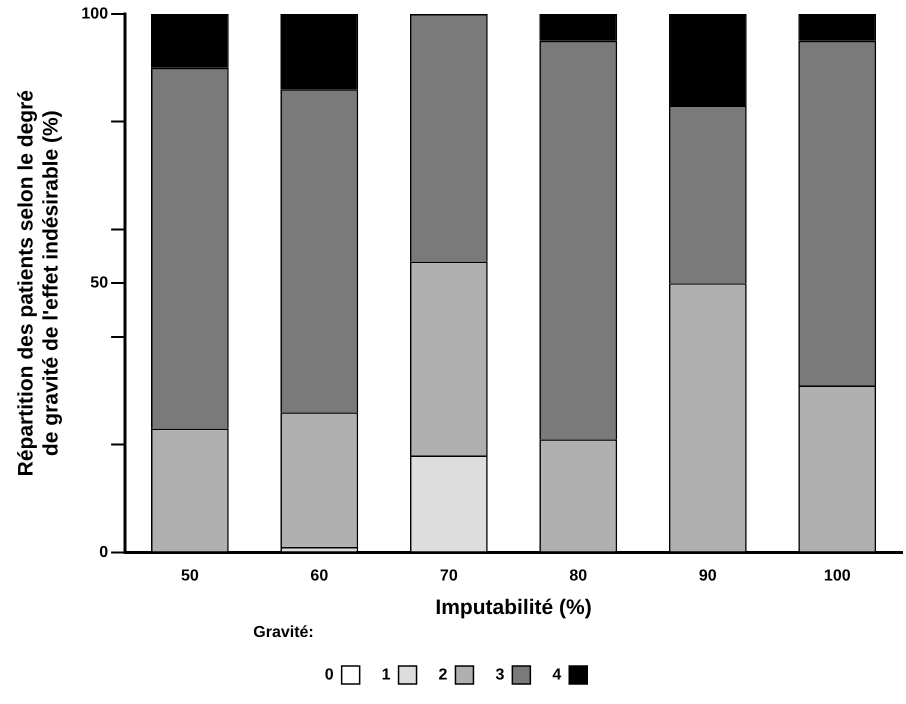 This screenshot has width=906, height=704. I want to click on legend-label: 2, so click(443, 675).